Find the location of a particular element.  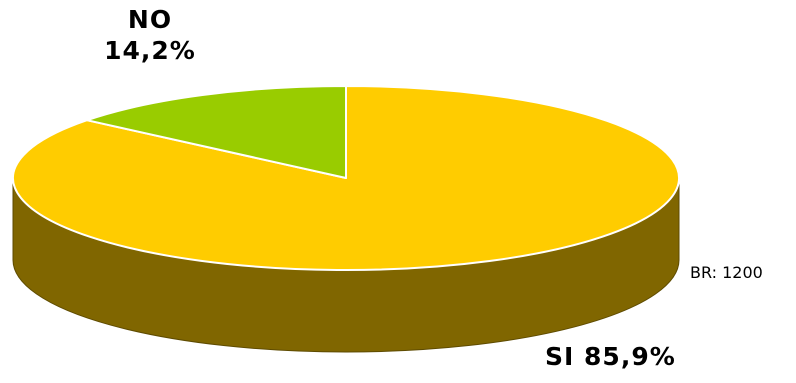

slice-label-no: NO 14,2% is located at coordinates (150, 35).